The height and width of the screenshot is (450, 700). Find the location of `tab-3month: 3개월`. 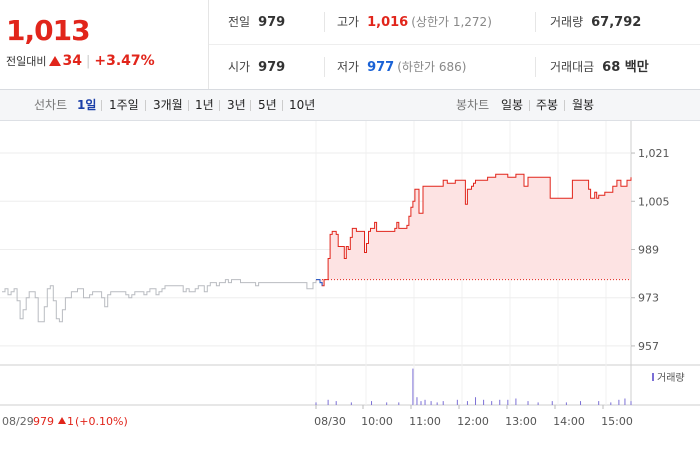

tab-3month: 3개월 is located at coordinates (168, 105).